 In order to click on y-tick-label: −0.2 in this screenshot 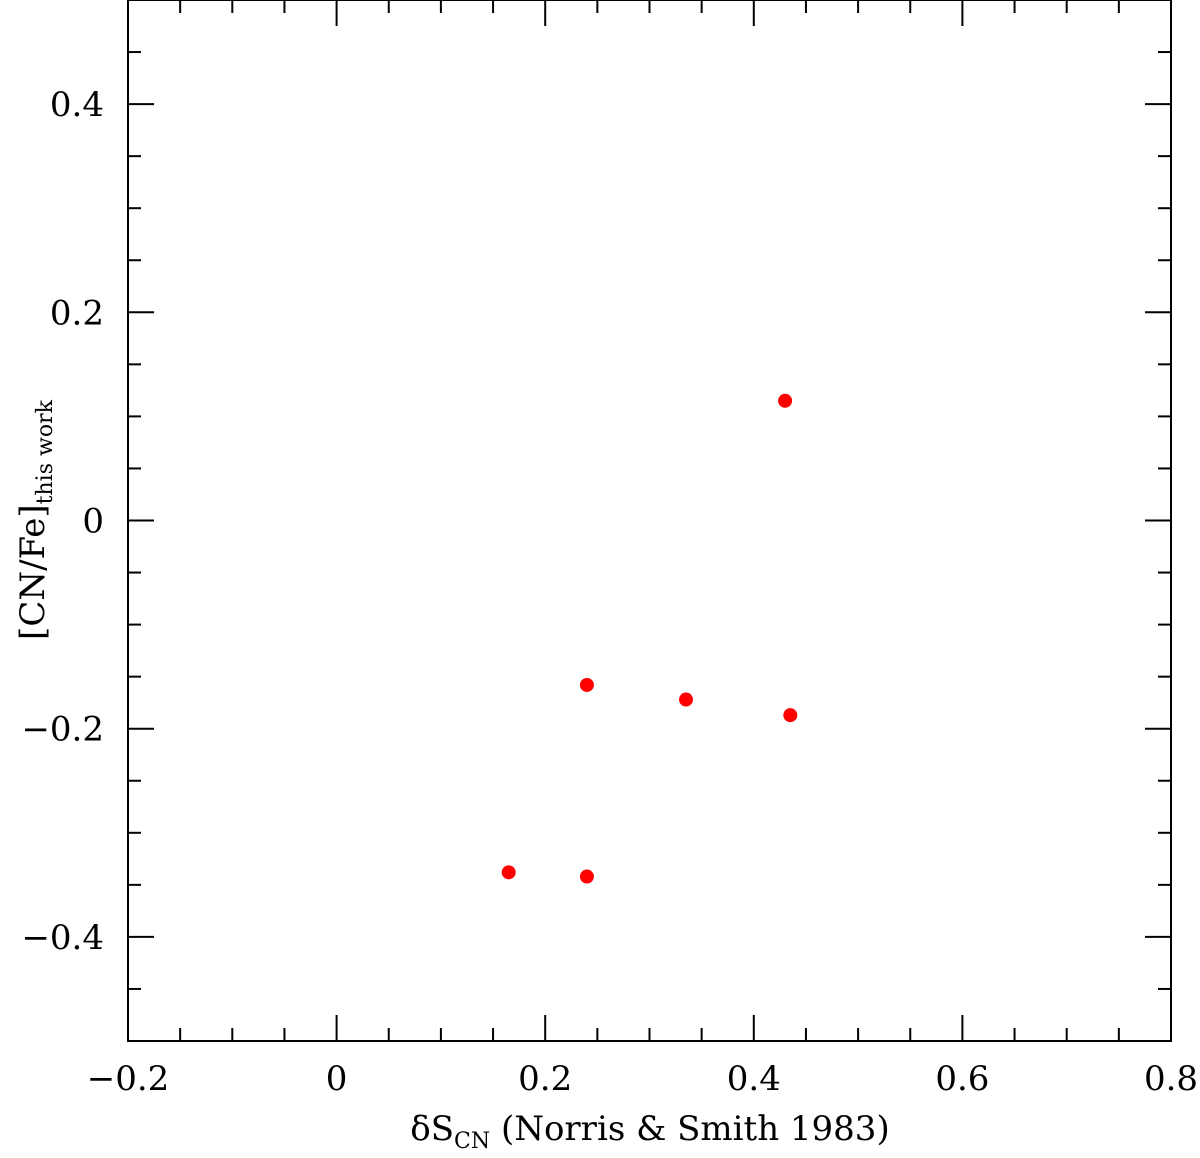, I will do `click(62, 730)`.